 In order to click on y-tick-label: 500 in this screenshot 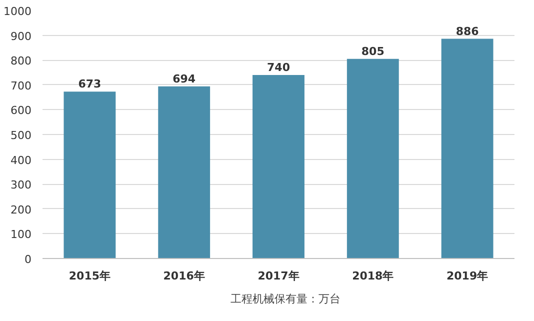, I will do `click(21, 135)`.